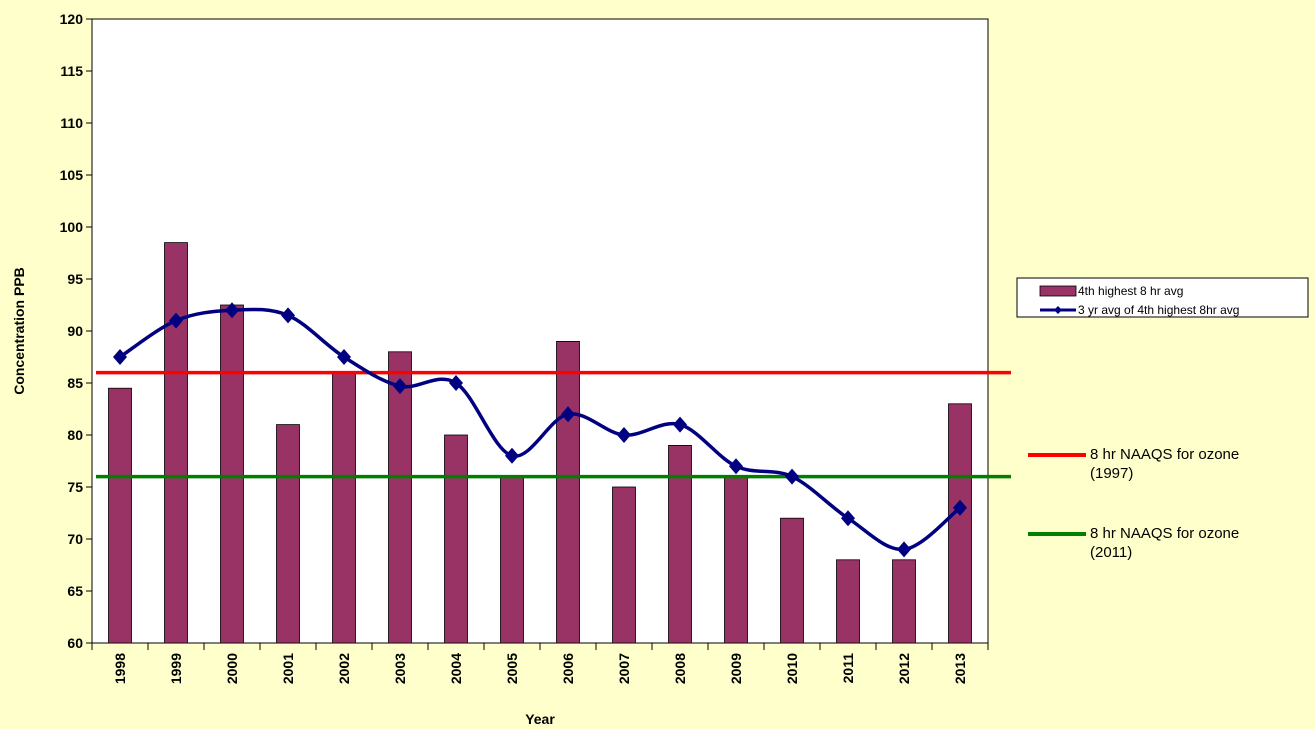  Describe the element at coordinates (120, 668) in the screenshot. I see `x-tick-label: 1998` at that location.